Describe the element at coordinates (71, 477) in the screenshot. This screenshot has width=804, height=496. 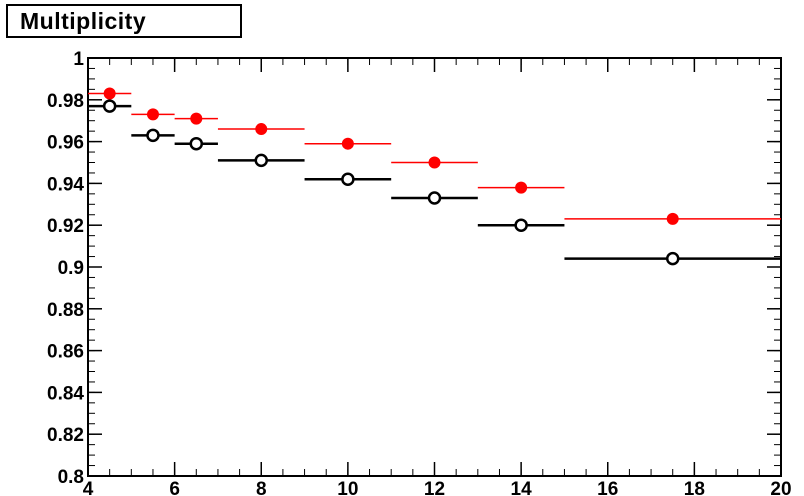
I see `y-tick-label: 0.8` at that location.